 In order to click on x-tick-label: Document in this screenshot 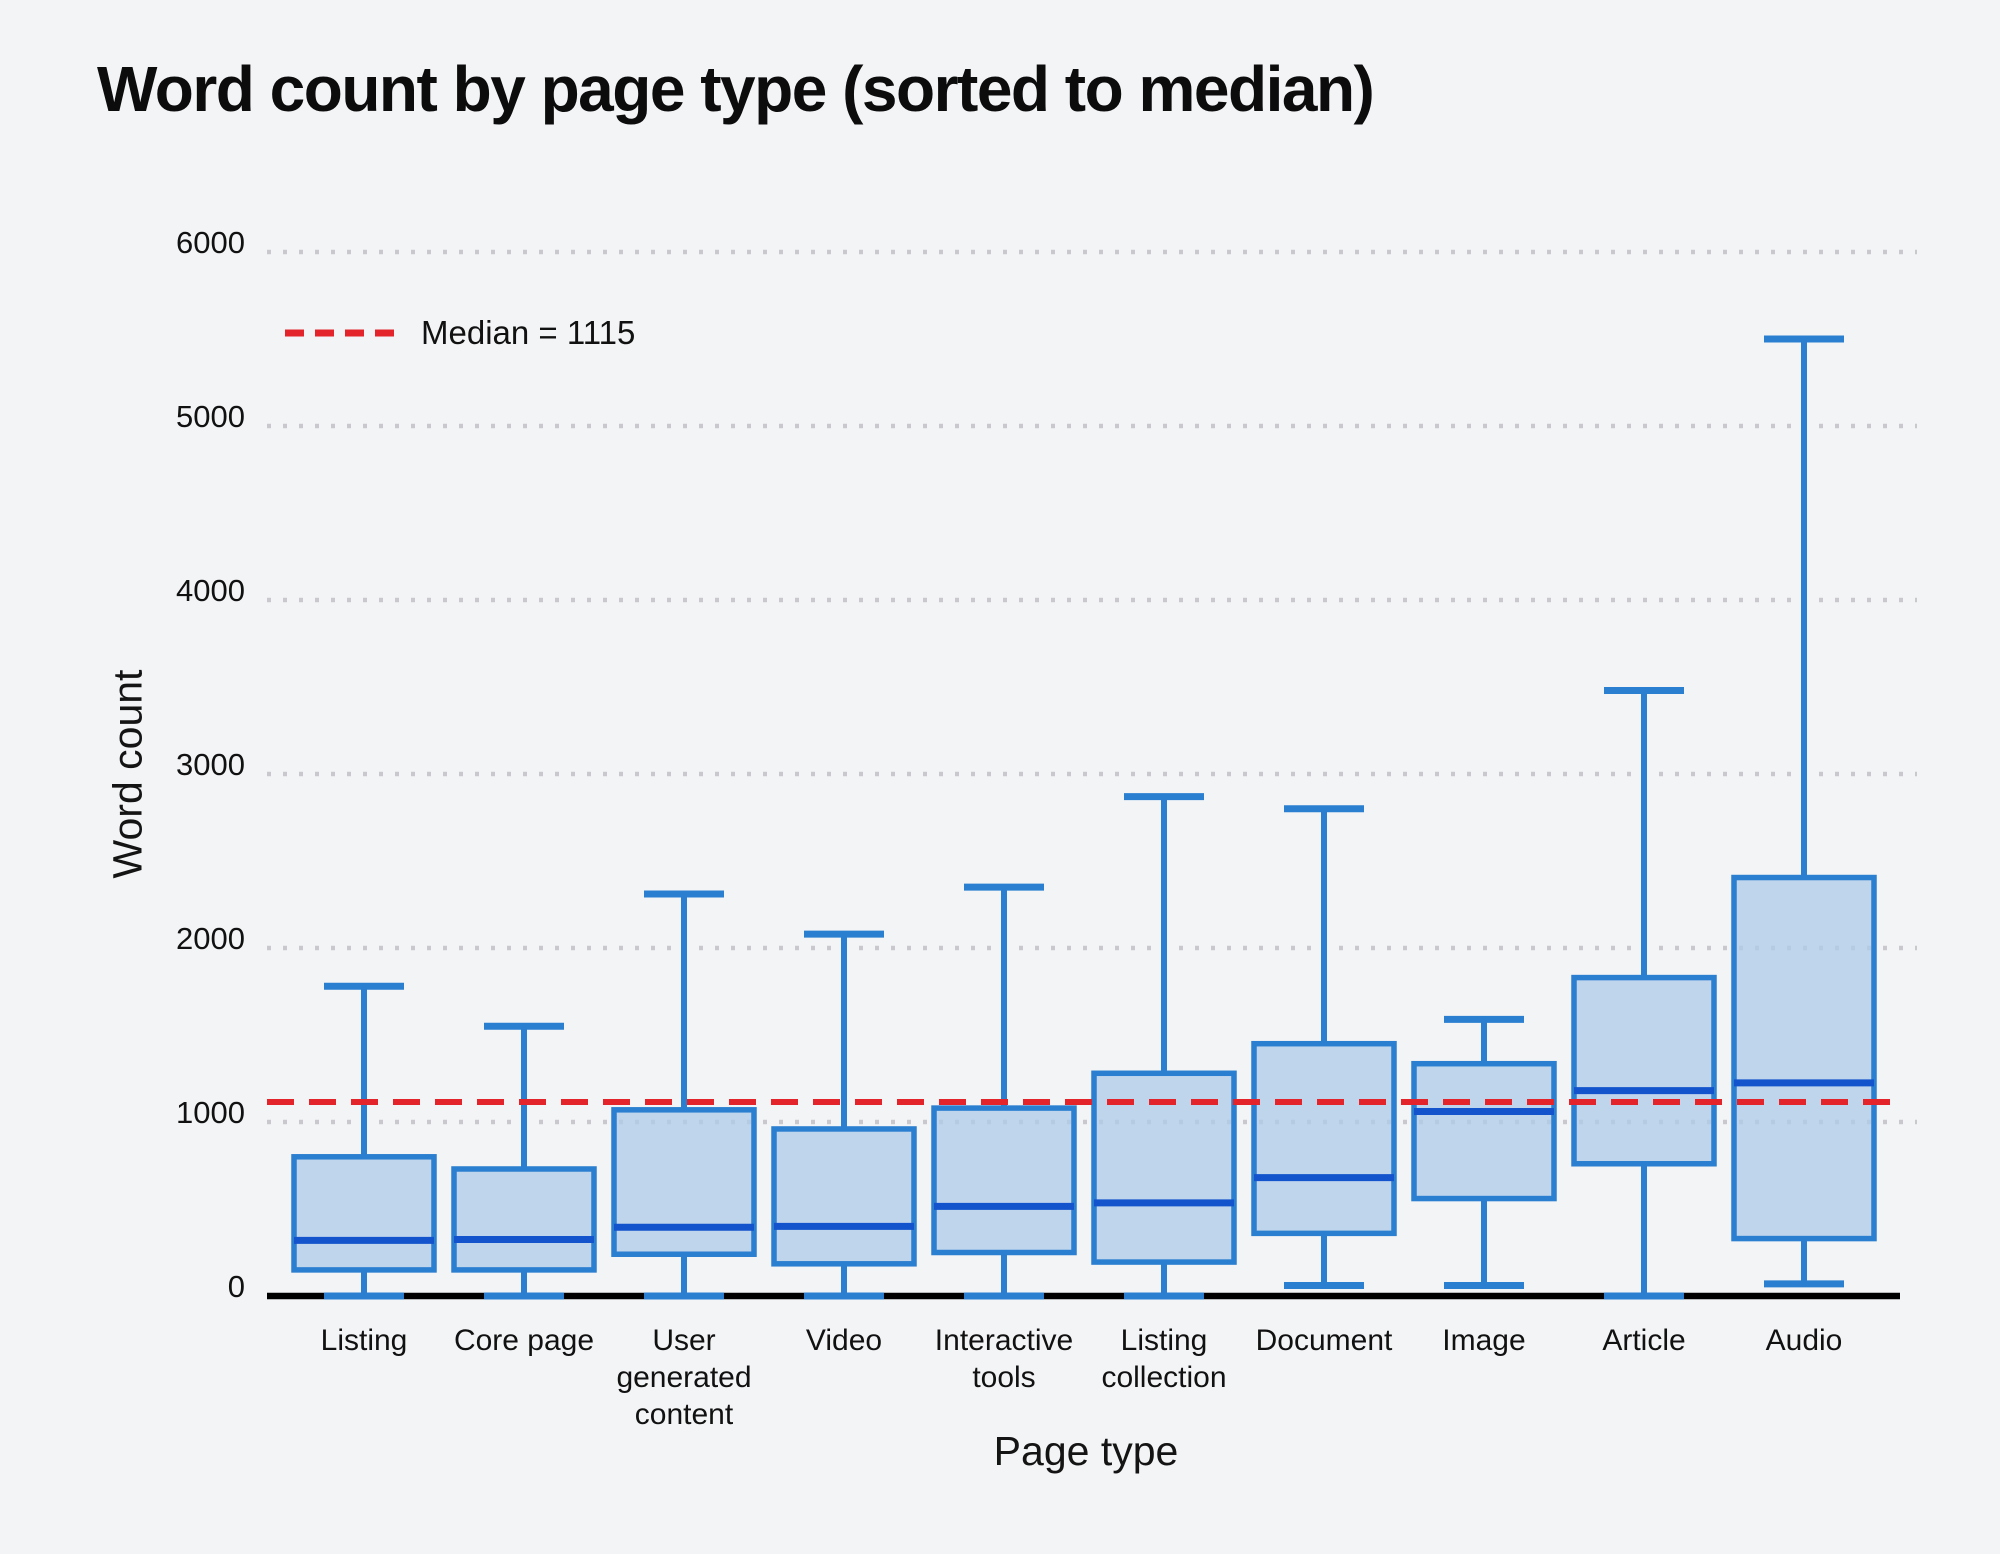, I will do `click(1324, 1340)`.